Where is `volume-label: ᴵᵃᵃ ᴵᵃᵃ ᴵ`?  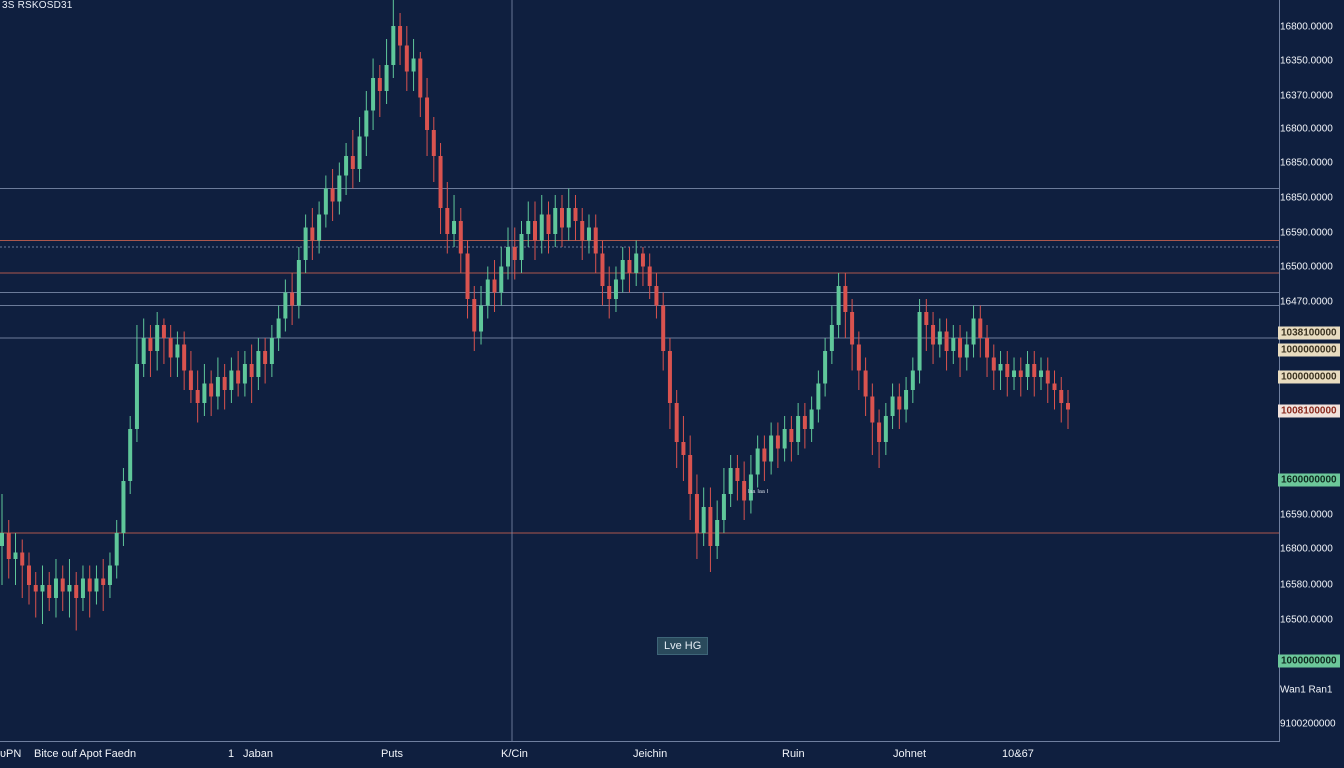
volume-label: ᴵᵃᵃ ᴵᵃᵃ ᴵ is located at coordinates (758, 492).